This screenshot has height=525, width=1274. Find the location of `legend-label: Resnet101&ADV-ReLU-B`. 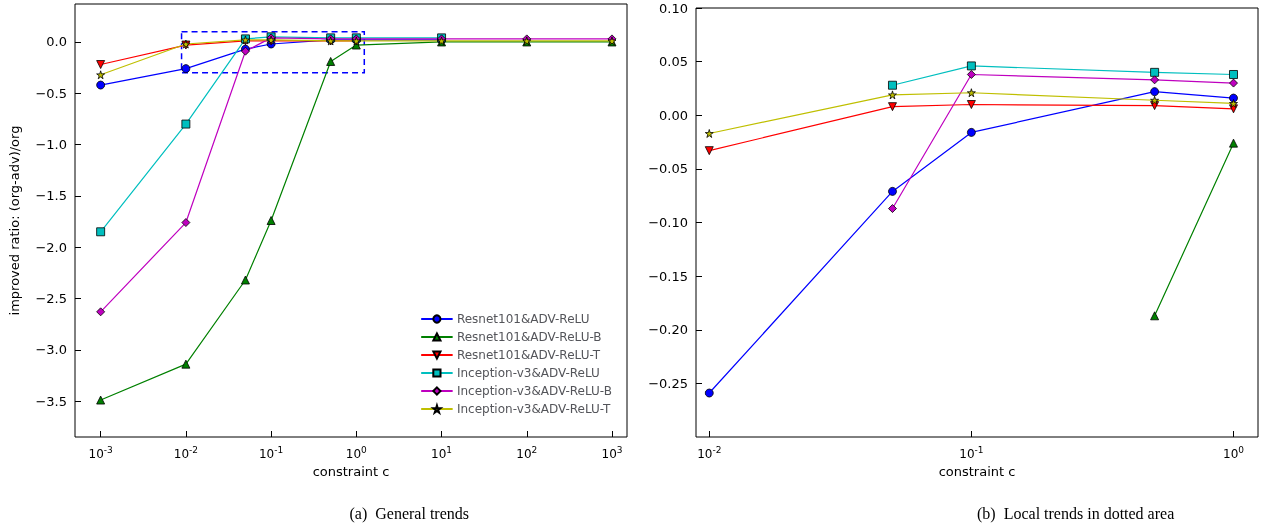

legend-label: Resnet101&ADV-ReLU-B is located at coordinates (529, 337).